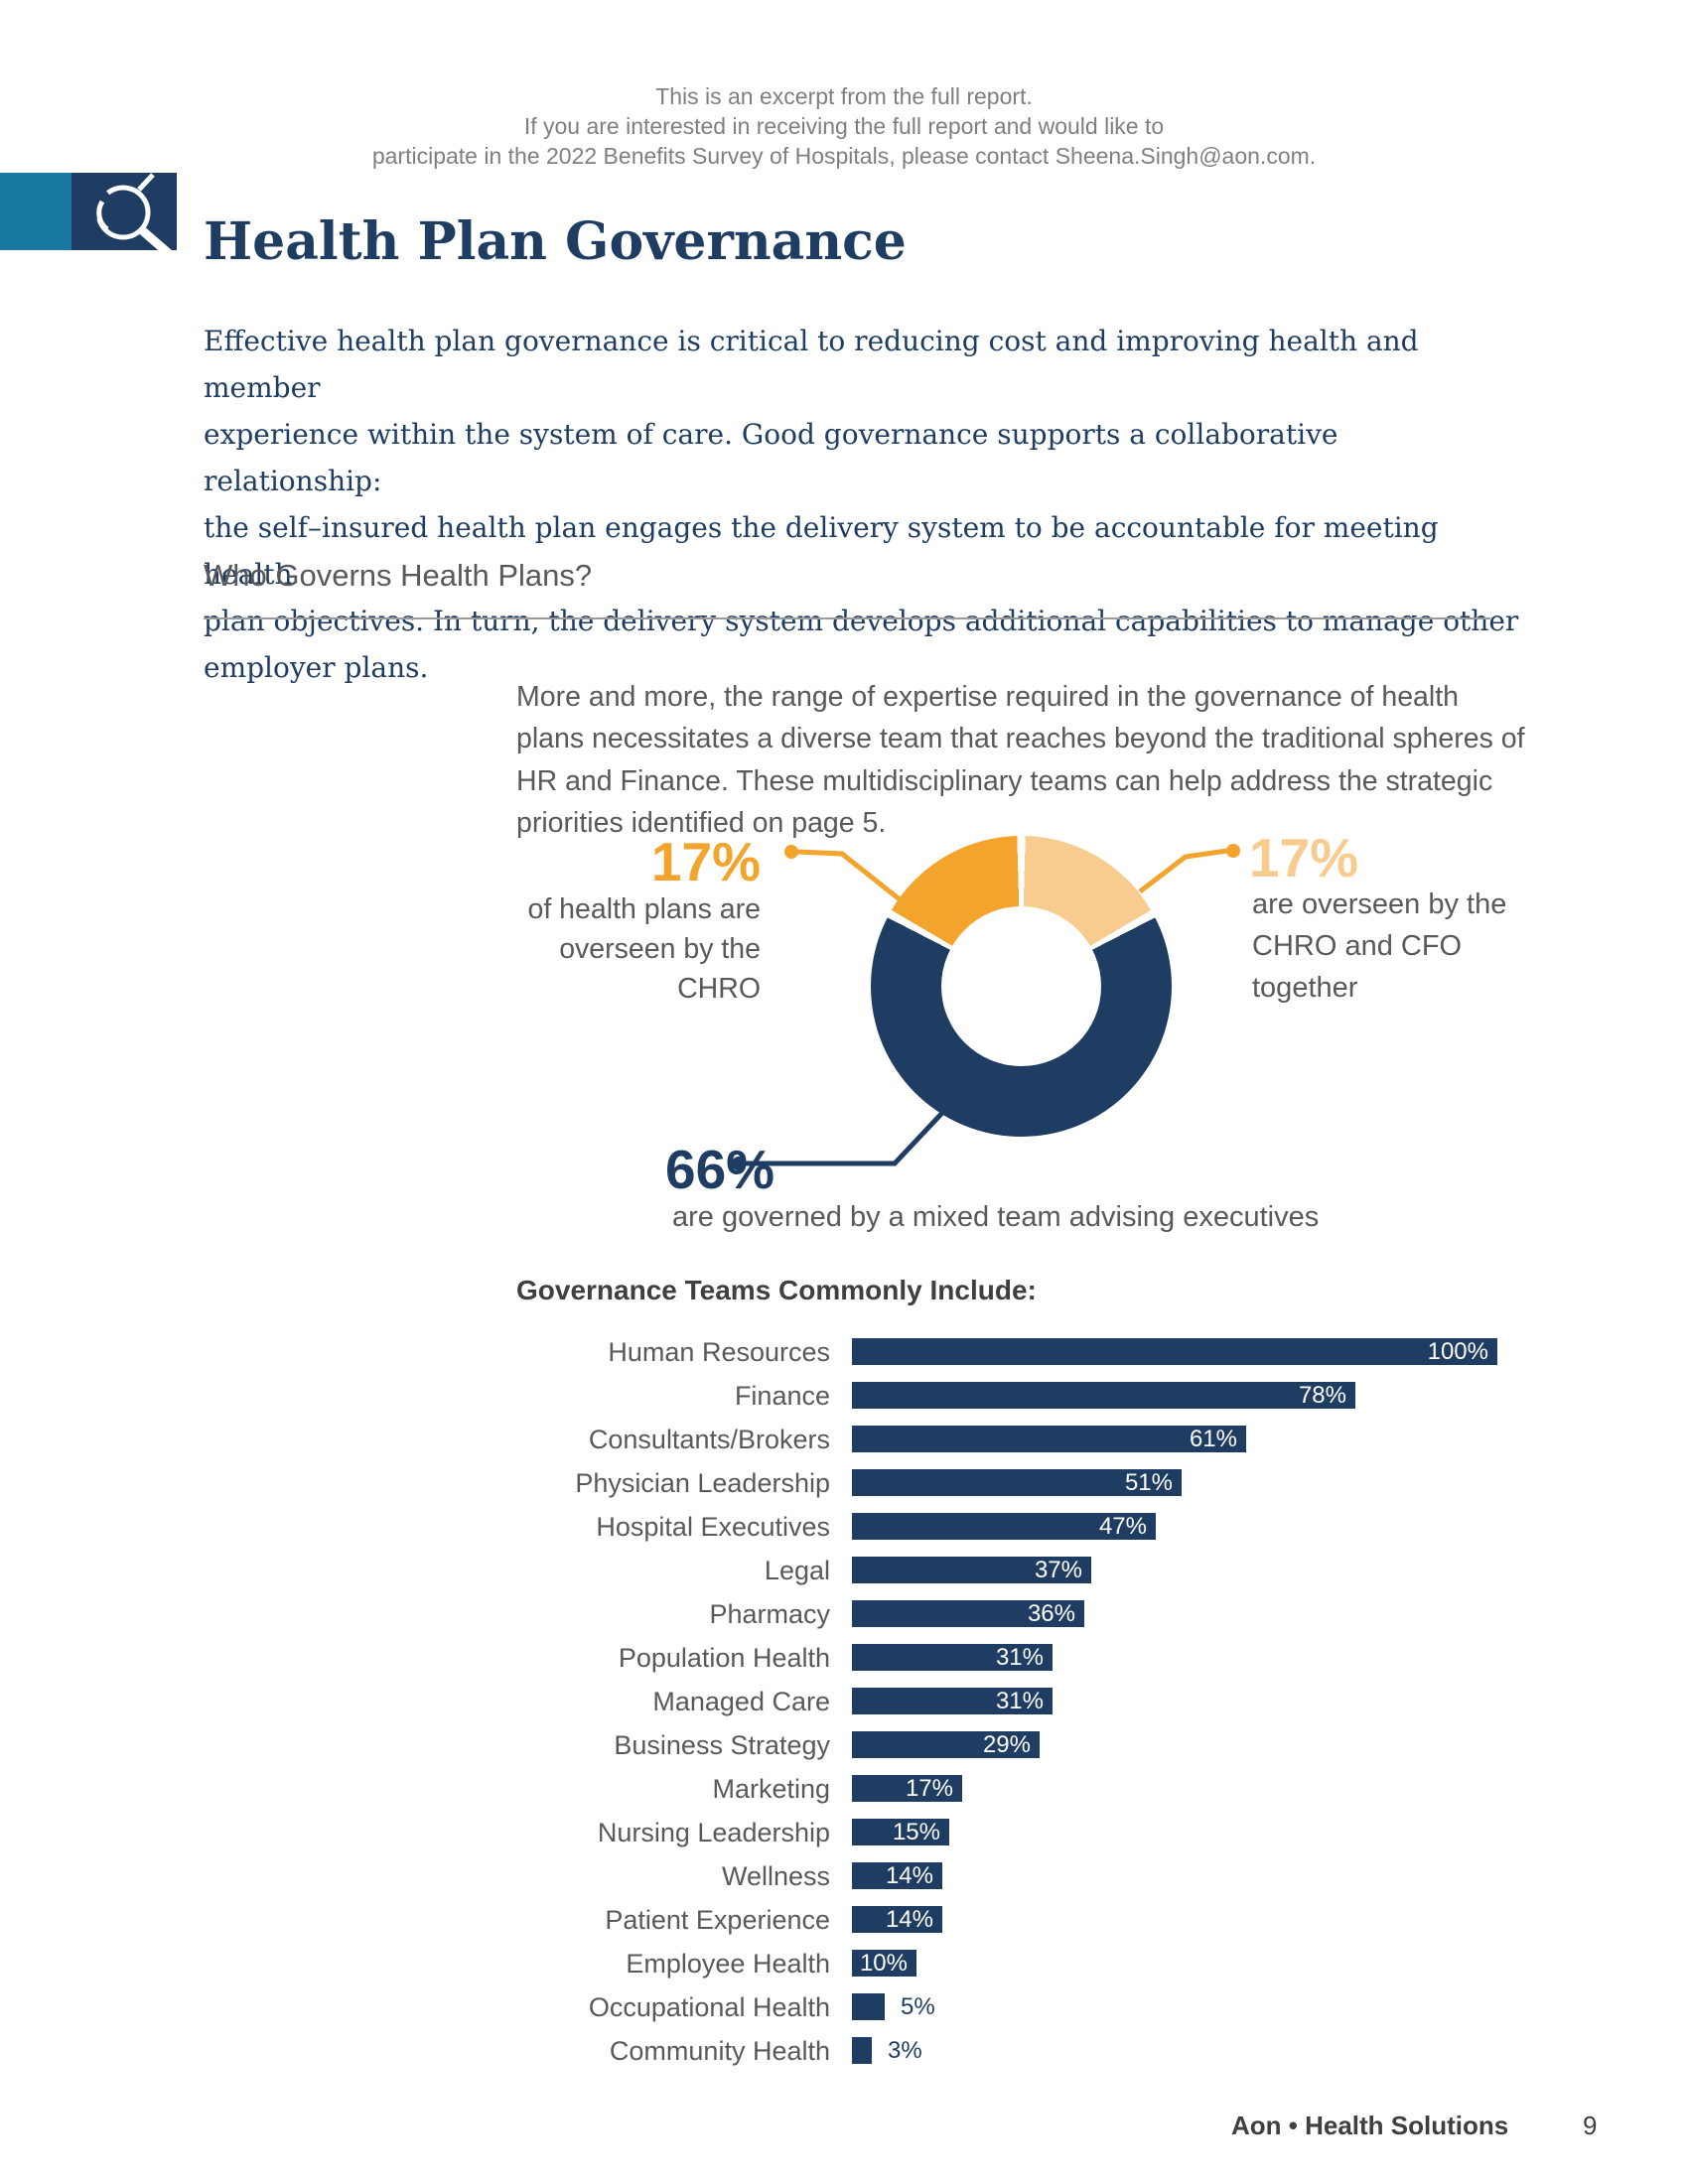  I want to click on bar-row-business-strategy: Business Strategy 29%, so click(844, 1745).